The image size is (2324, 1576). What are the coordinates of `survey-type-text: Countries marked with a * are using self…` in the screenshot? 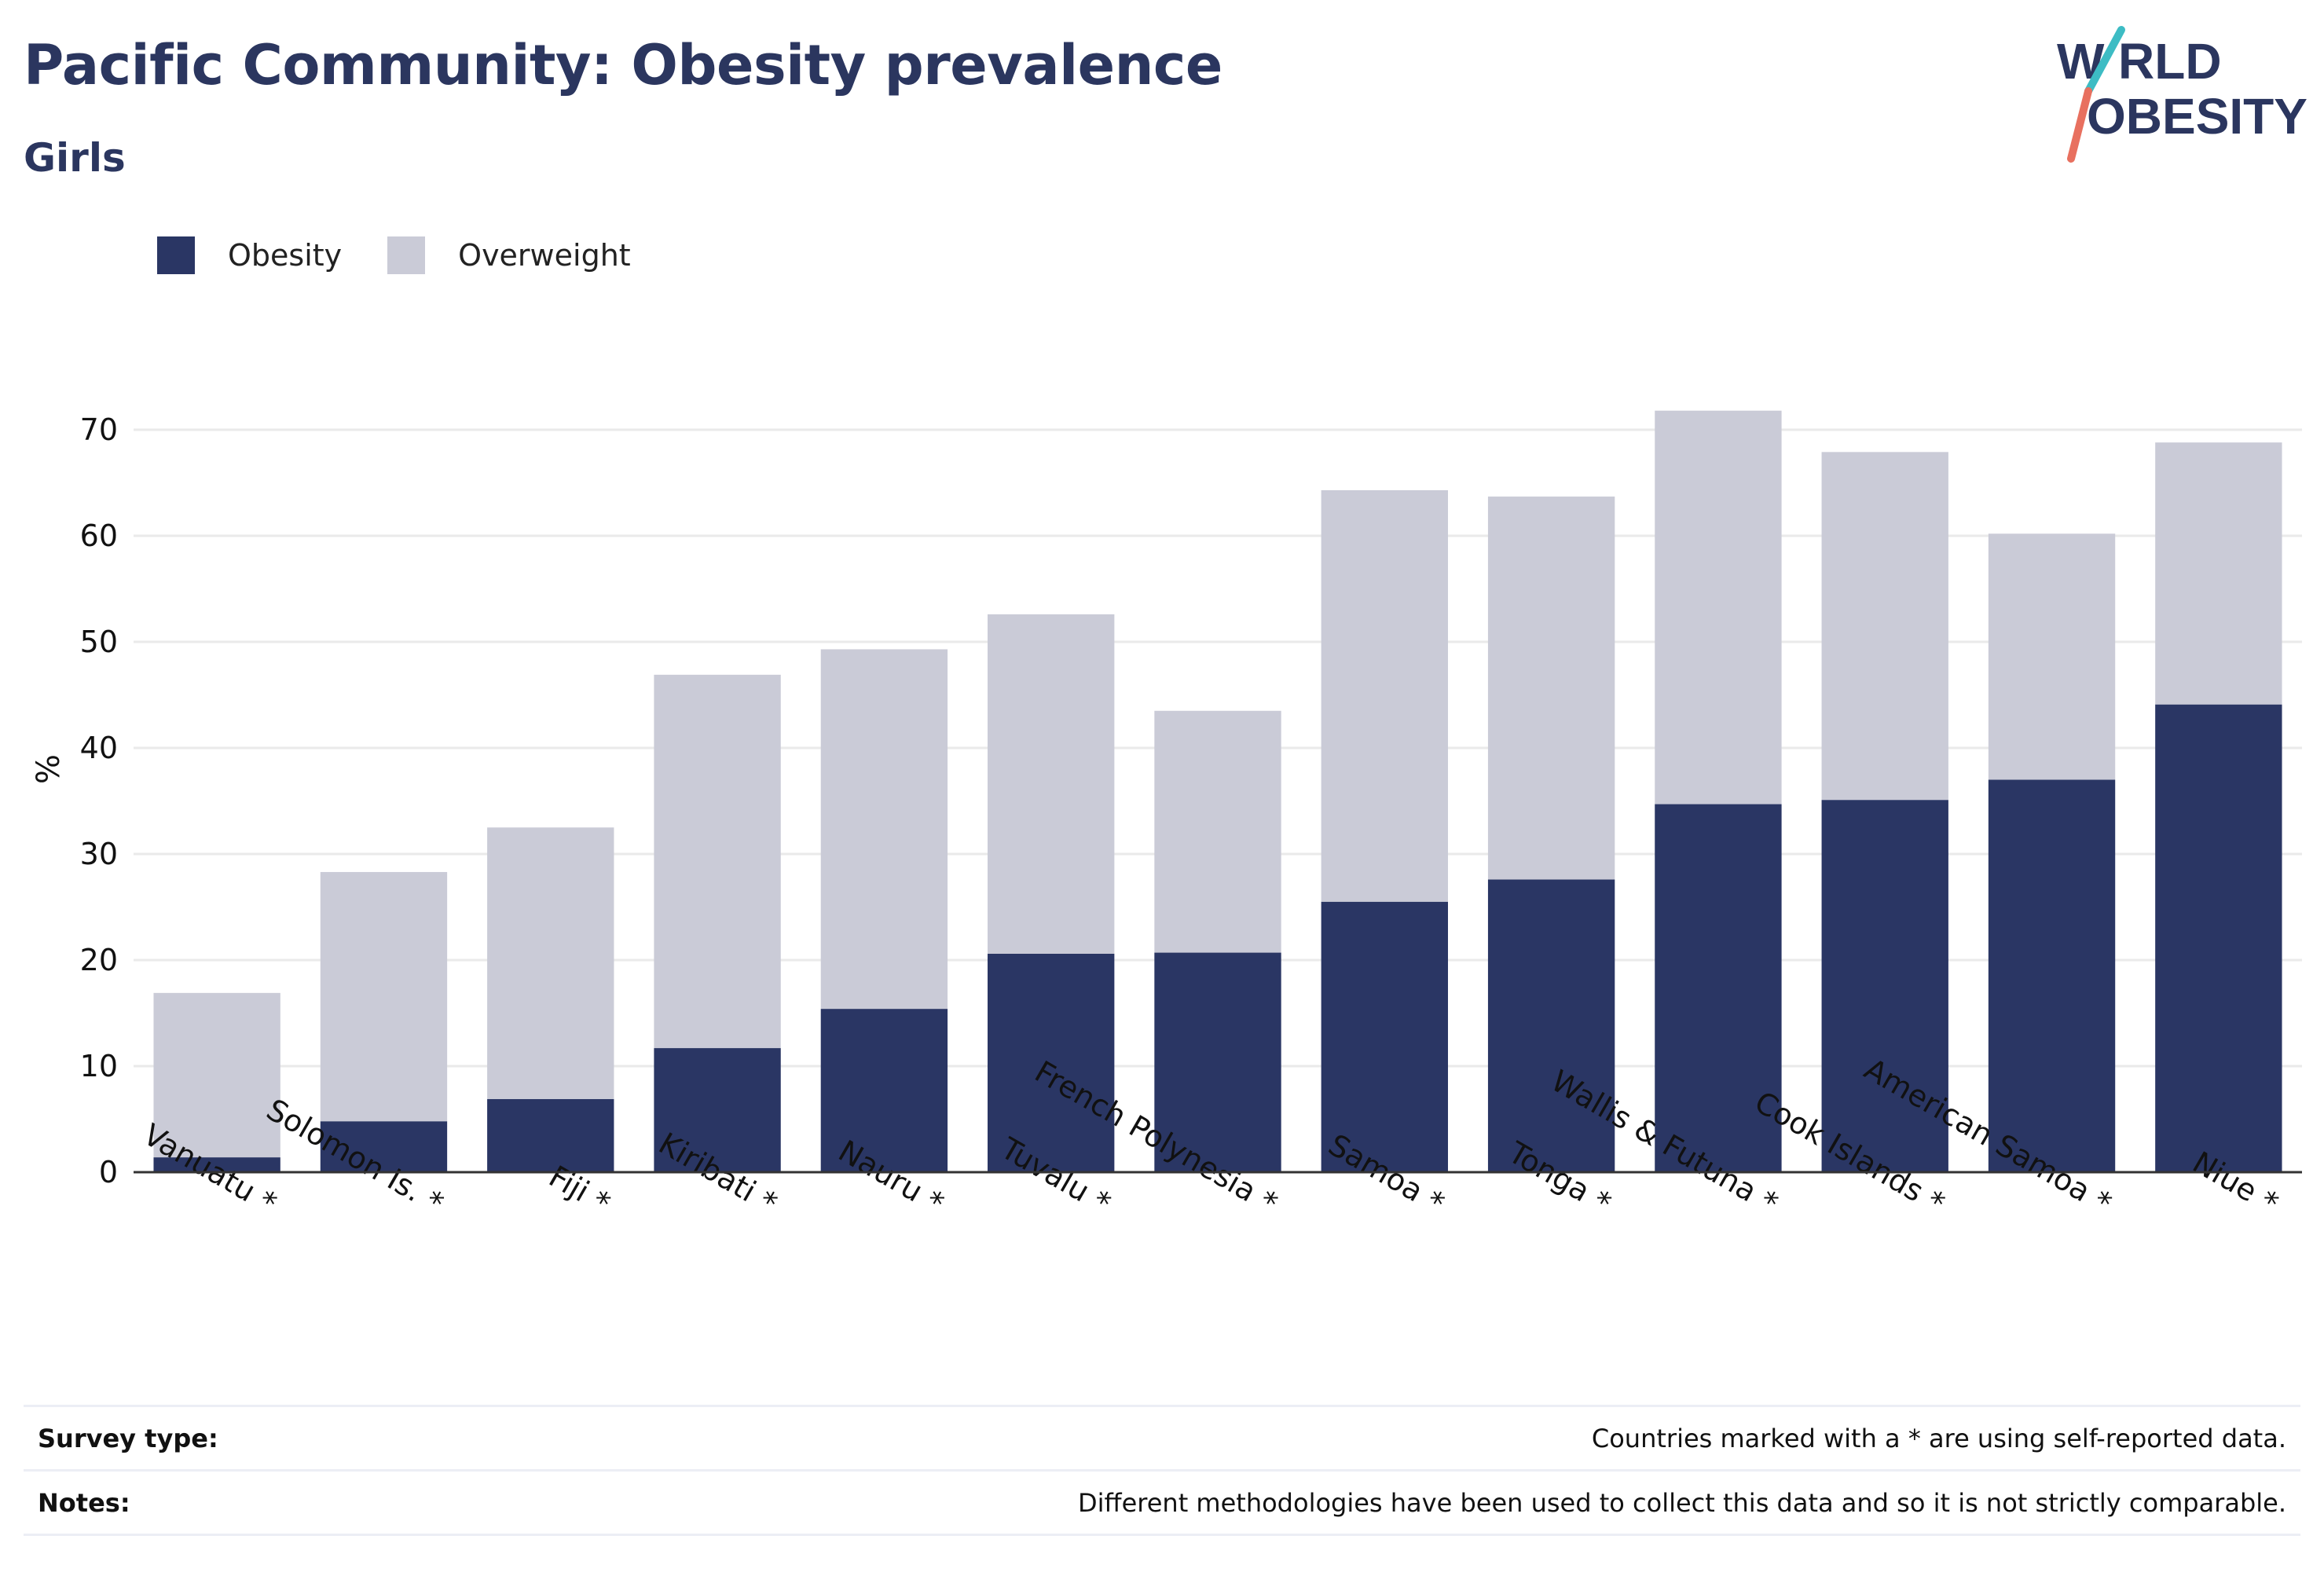 It's located at (1938, 1438).